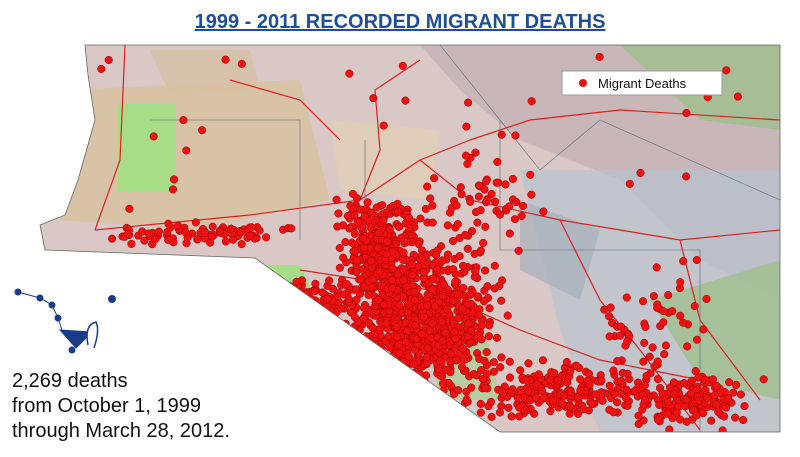 This screenshot has height=457, width=800. Describe the element at coordinates (642, 83) in the screenshot. I see `legend-label: Migrant Deaths` at that location.